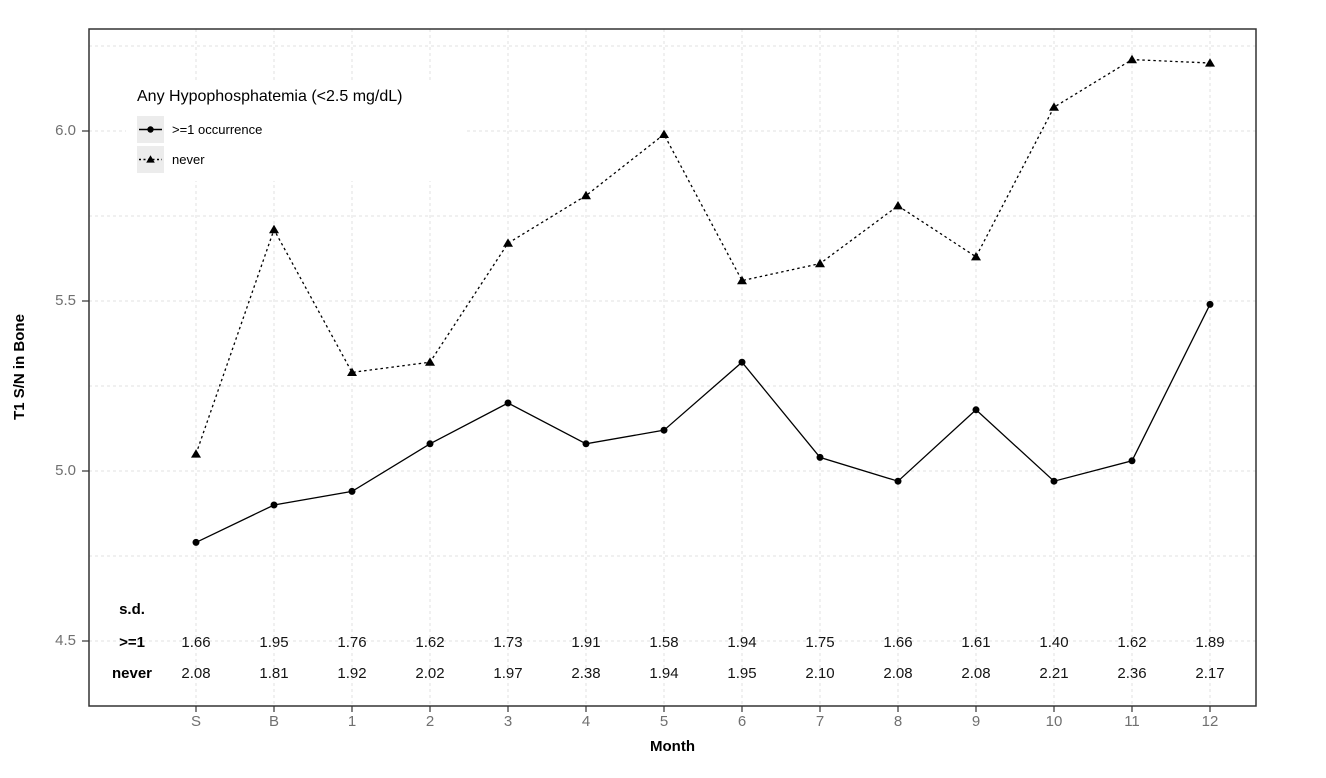 The width and height of the screenshot is (1326, 778). I want to click on sd-value: 2.36, so click(1132, 673).